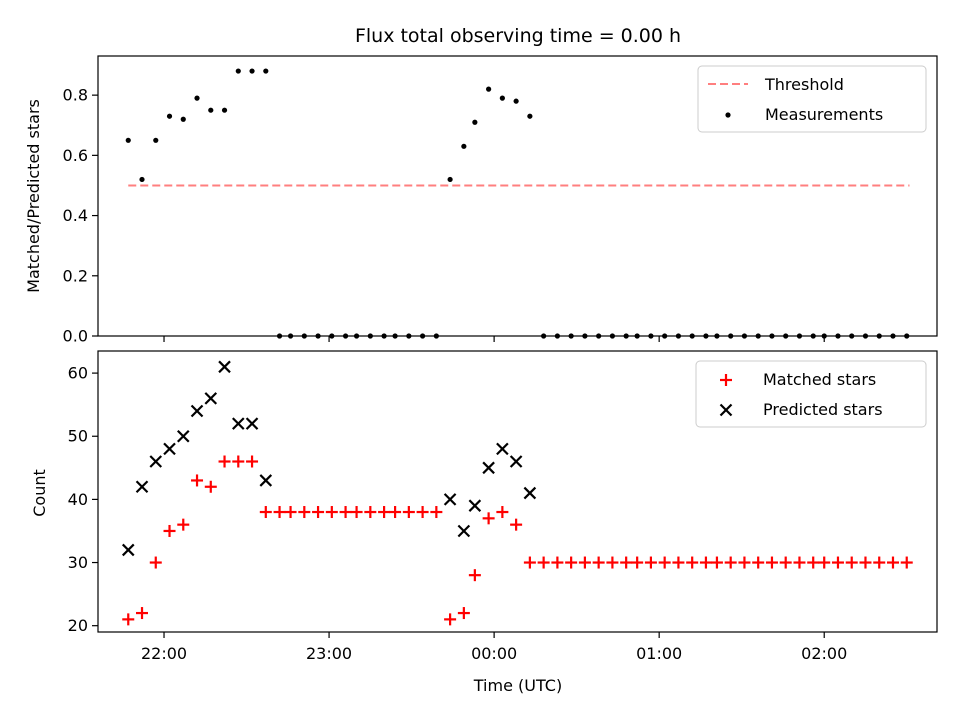 This screenshot has height=720, width=960. I want to click on x-axis-label: Time (UTC), so click(517, 685).